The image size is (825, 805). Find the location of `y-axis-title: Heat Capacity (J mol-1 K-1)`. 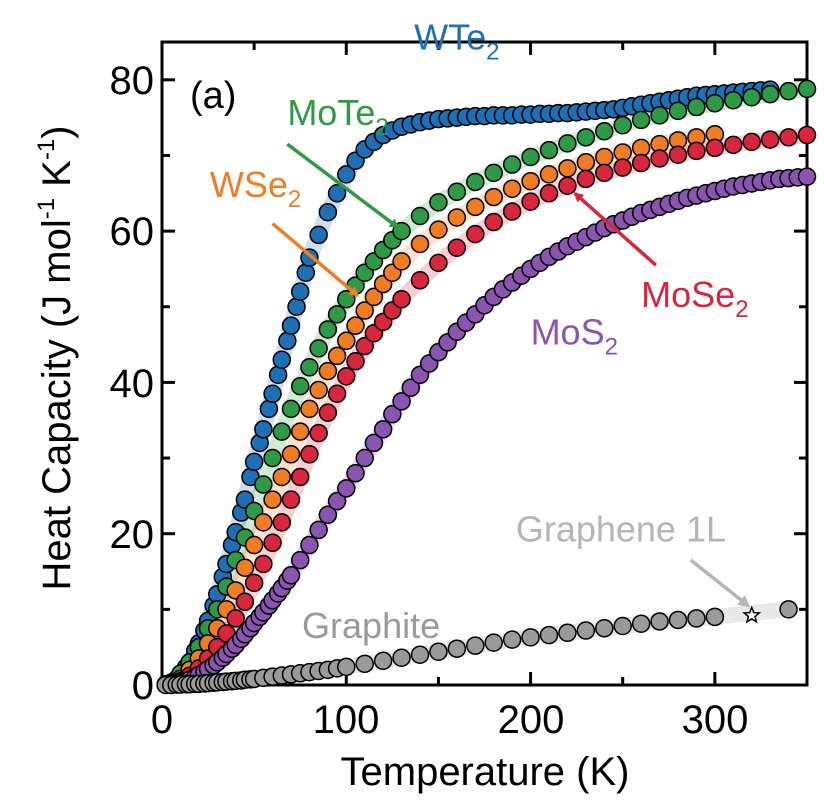

y-axis-title: Heat Capacity (J mol-1 K-1) is located at coordinates (56, 357).